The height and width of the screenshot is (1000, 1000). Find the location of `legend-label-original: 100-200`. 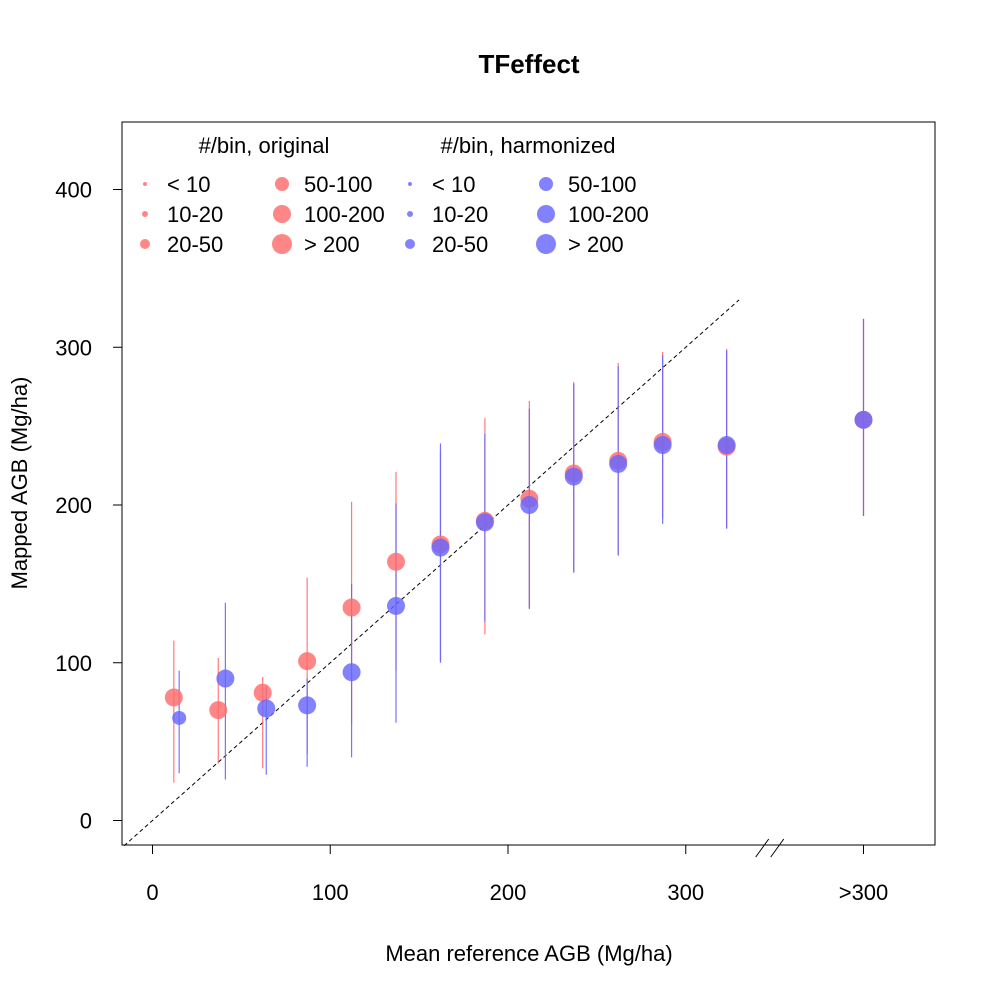

legend-label-original: 100-200 is located at coordinates (344, 214).